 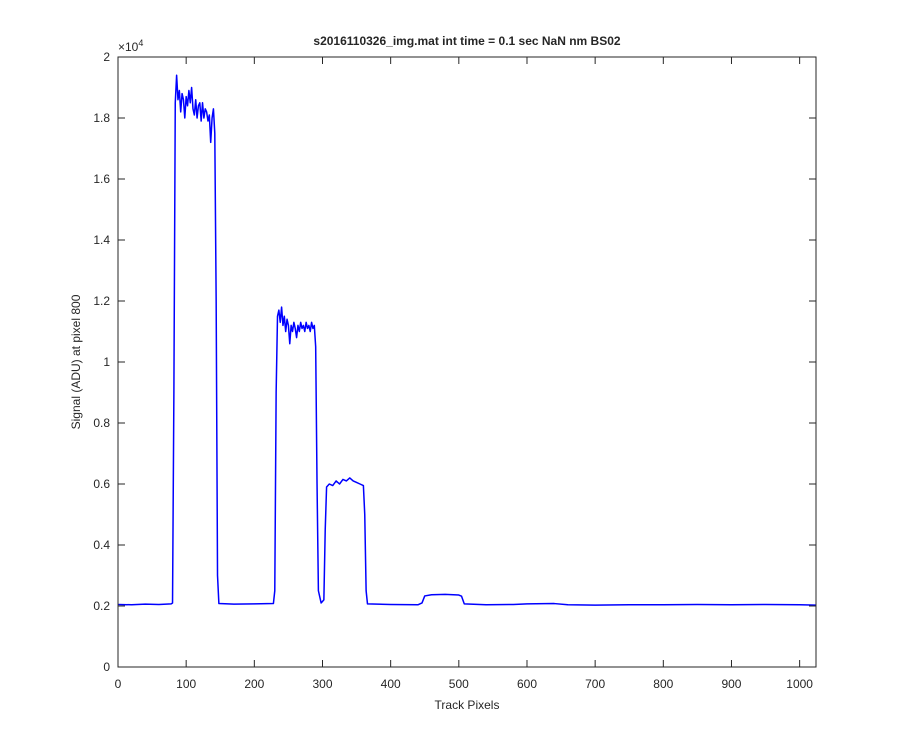 What do you see at coordinates (527, 684) in the screenshot?
I see `x-tick-label: 600` at bounding box center [527, 684].